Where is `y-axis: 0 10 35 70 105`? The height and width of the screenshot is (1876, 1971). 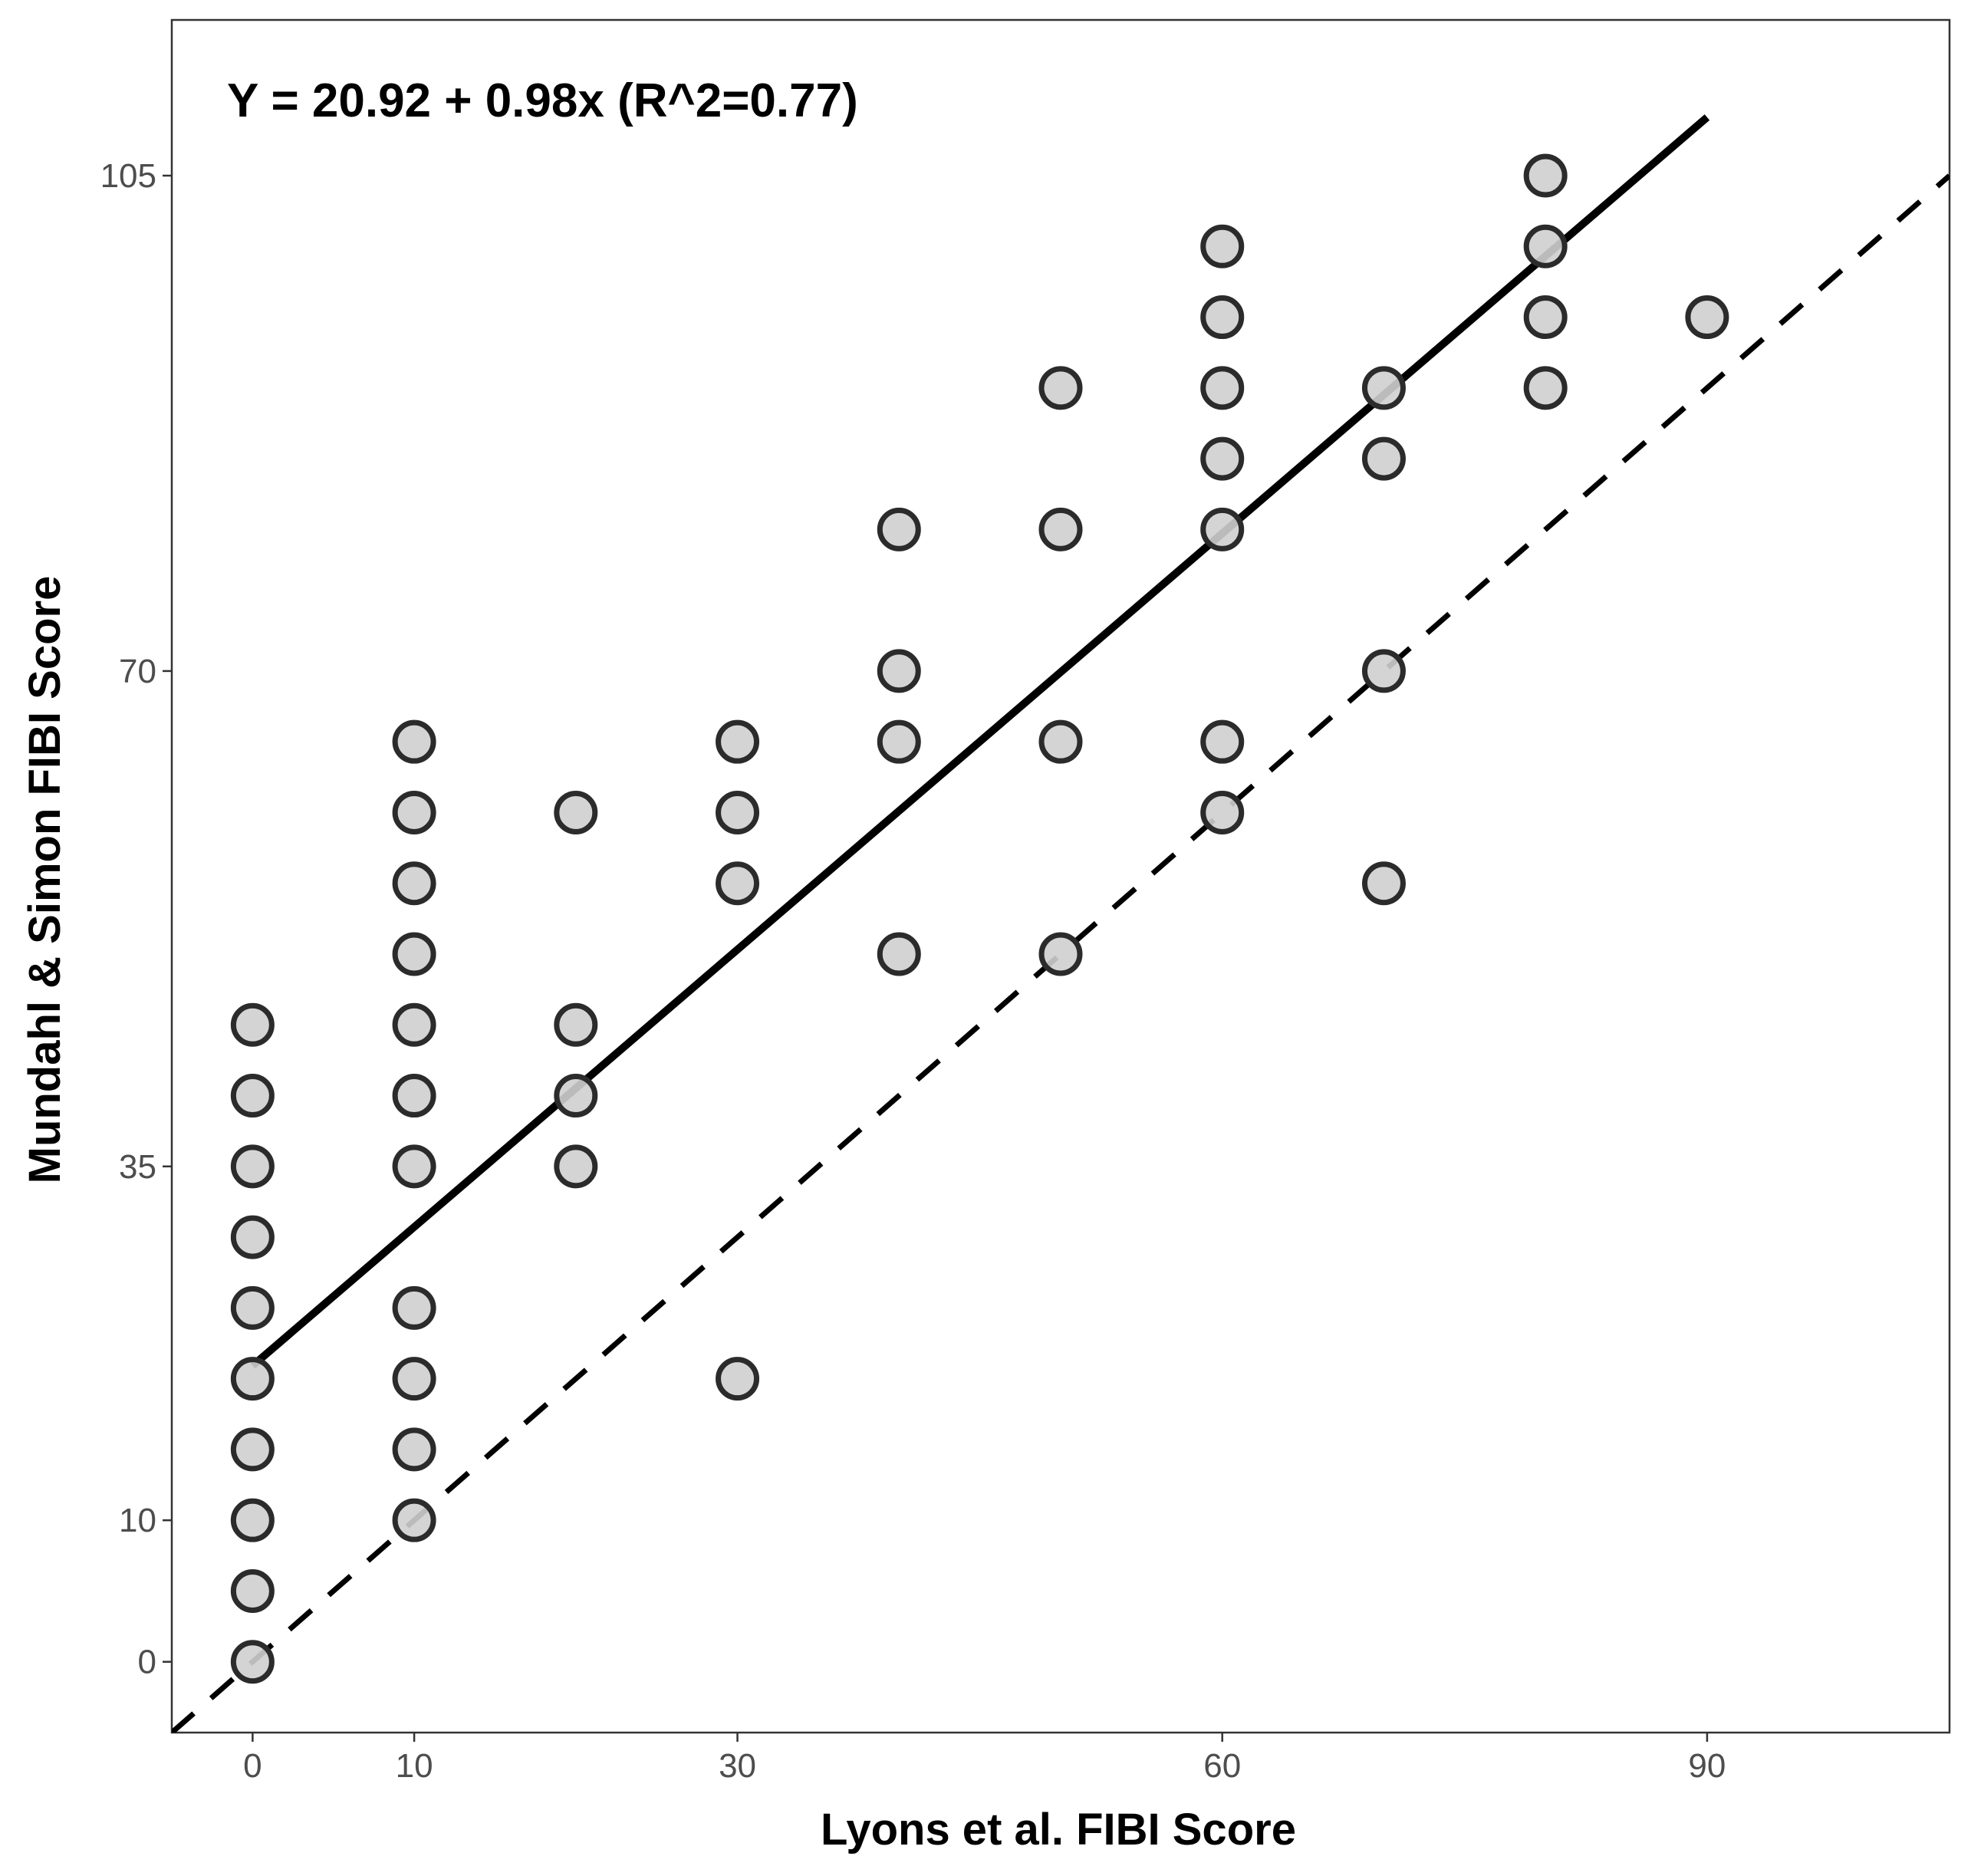
y-axis: 0 10 35 70 105 is located at coordinates (136, 919).